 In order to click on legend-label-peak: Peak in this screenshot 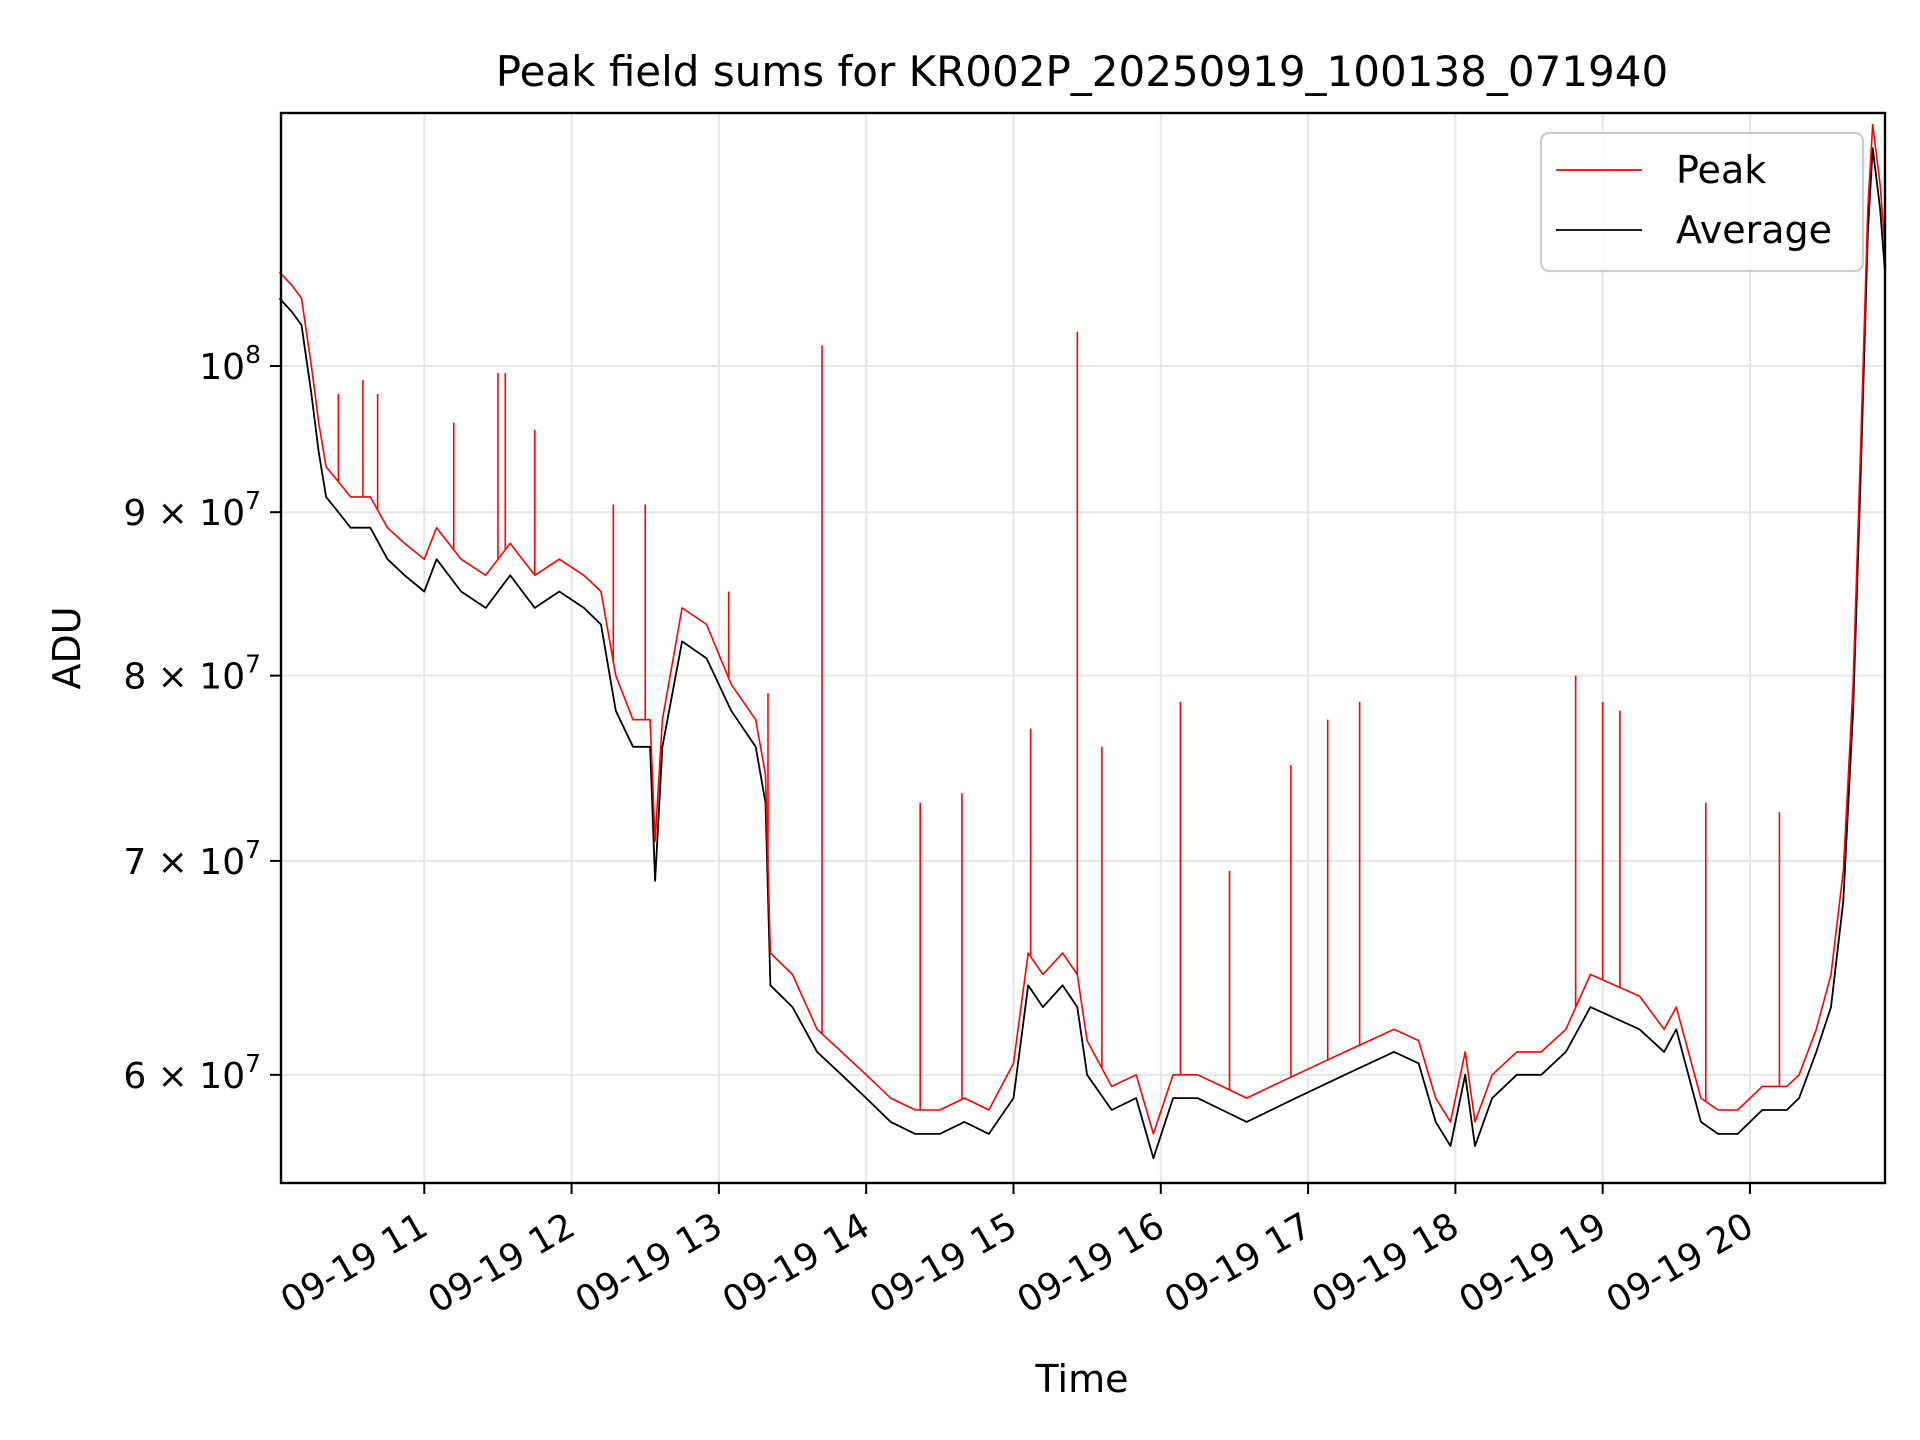, I will do `click(1721, 170)`.